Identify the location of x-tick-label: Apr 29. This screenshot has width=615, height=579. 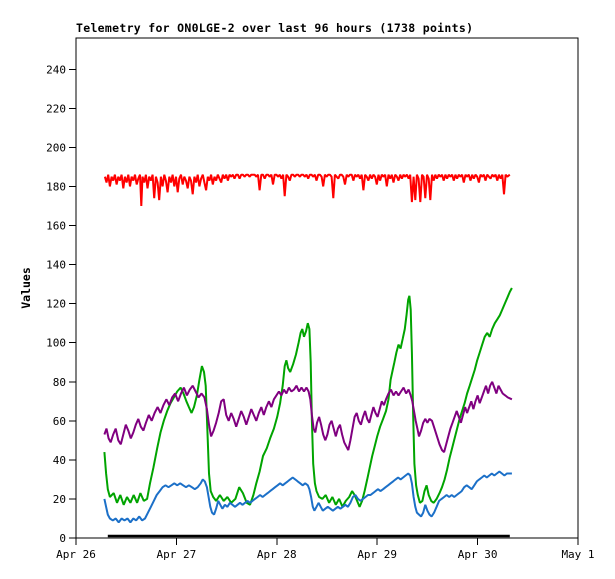
(377, 554).